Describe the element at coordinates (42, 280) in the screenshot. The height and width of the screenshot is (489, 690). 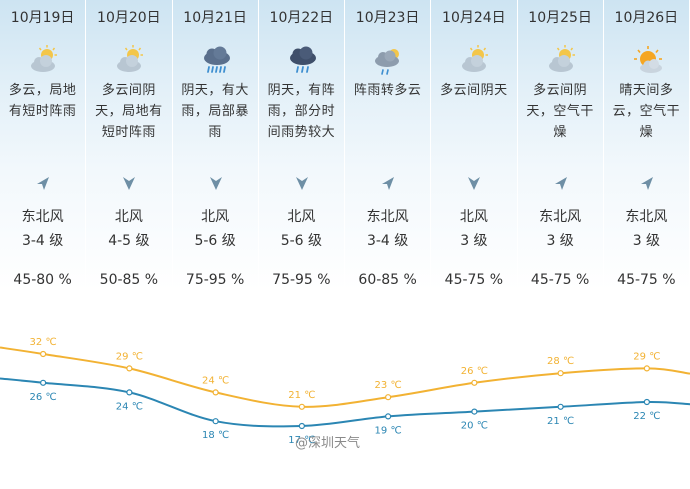
I see `humidity: 45-80 %` at that location.